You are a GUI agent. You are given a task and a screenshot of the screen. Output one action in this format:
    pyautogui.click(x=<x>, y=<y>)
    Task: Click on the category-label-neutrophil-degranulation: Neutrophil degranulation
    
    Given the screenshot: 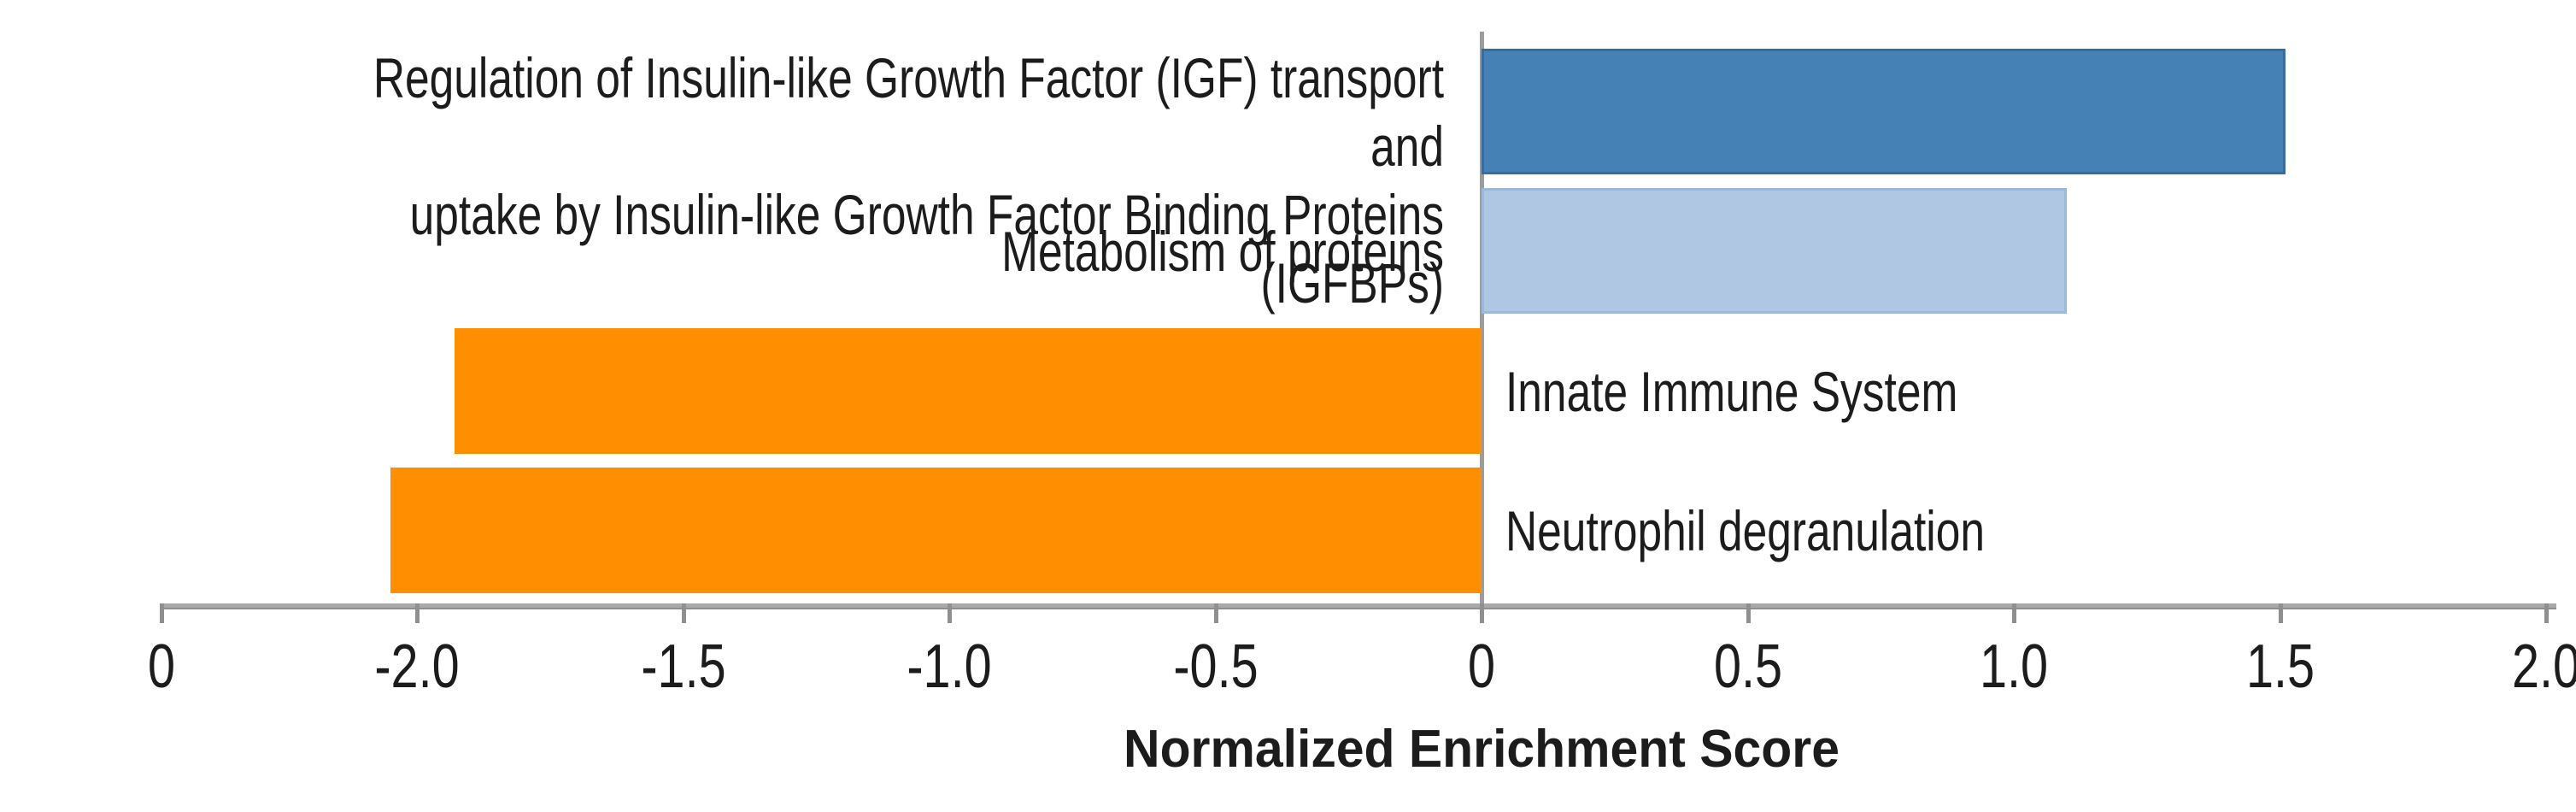 What is the action you would take?
    pyautogui.click(x=1745, y=530)
    